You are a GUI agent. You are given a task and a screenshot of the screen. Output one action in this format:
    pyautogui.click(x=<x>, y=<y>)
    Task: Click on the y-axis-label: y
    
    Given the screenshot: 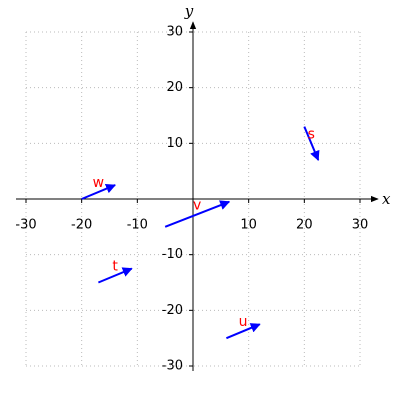 What is the action you would take?
    pyautogui.click(x=189, y=11)
    